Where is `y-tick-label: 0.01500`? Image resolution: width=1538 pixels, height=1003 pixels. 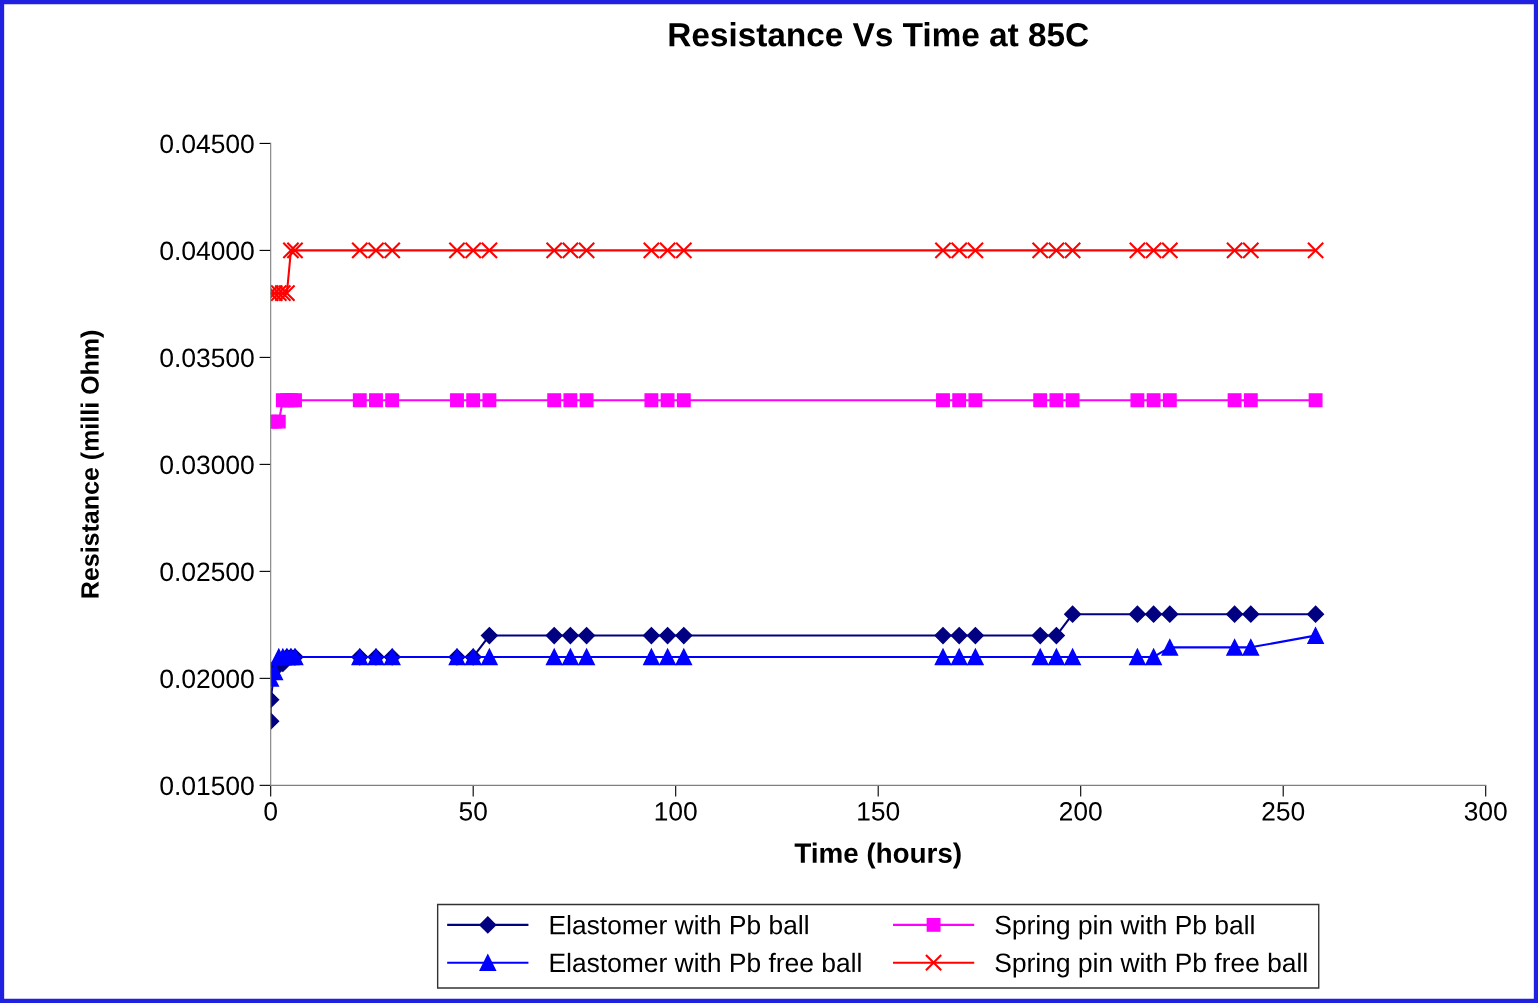 y-tick-label: 0.01500 is located at coordinates (207, 786).